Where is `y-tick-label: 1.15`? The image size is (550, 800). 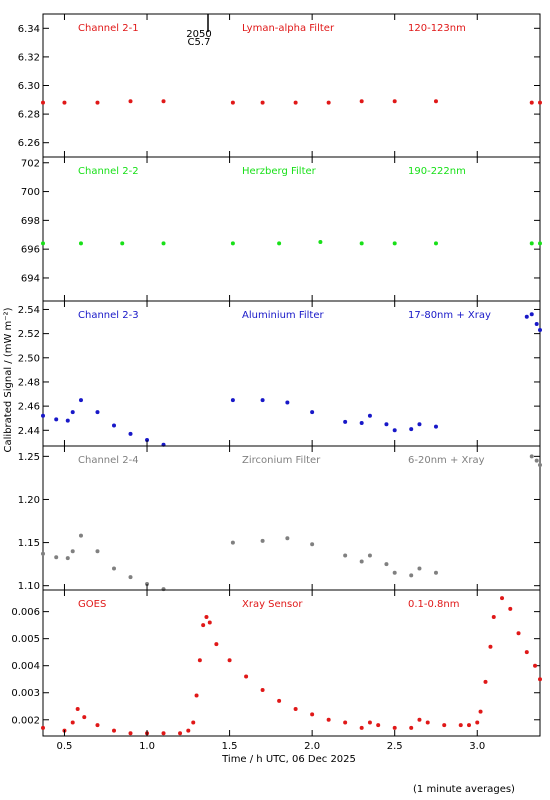
y-tick-label: 1.15 is located at coordinates (29, 543).